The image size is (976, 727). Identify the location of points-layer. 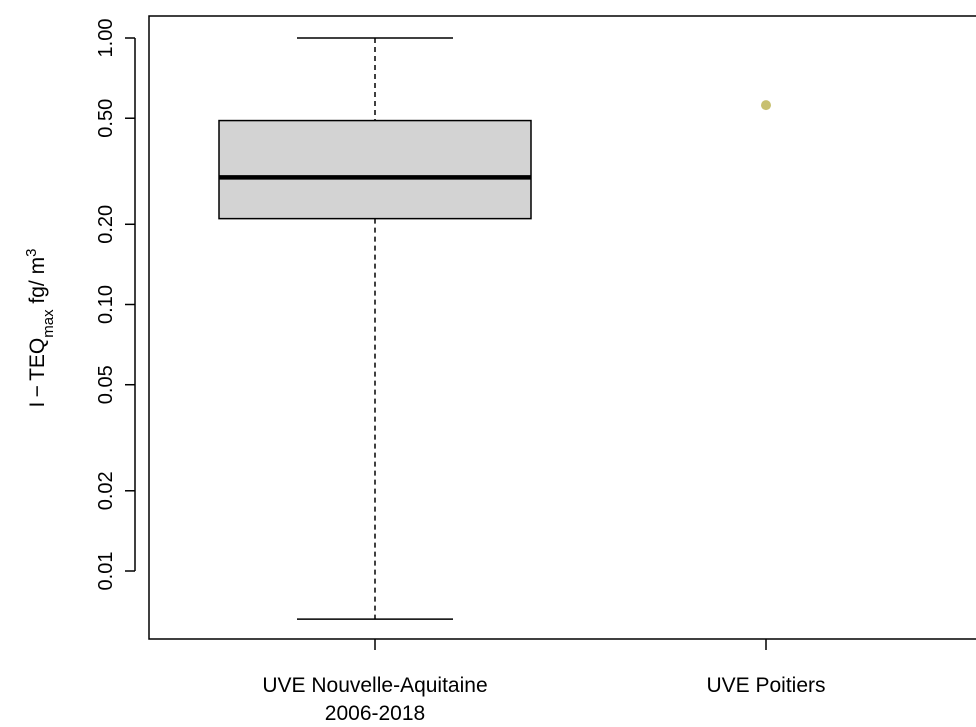
(766, 105).